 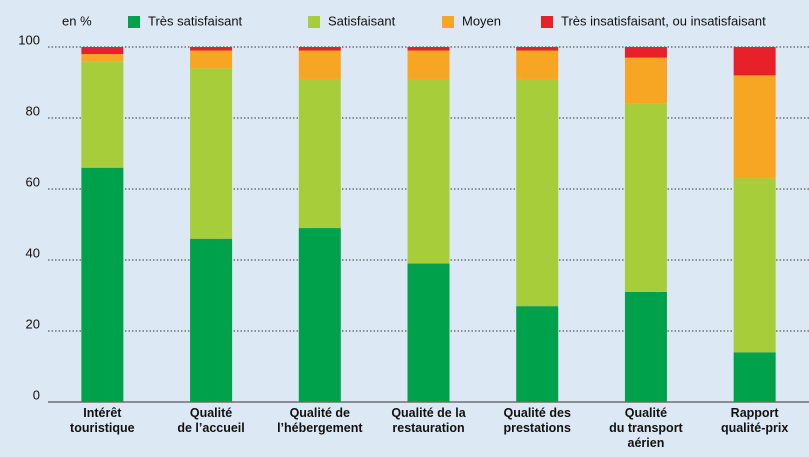 What do you see at coordinates (33, 323) in the screenshot?
I see `y-tick-label: 20` at bounding box center [33, 323].